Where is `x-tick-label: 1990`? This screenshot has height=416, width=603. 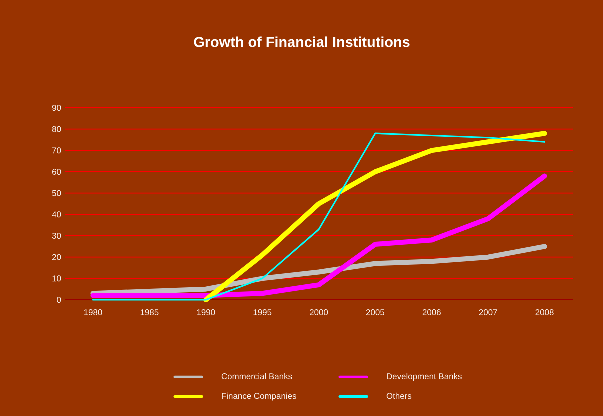 x-tick-label: 1990 is located at coordinates (206, 313).